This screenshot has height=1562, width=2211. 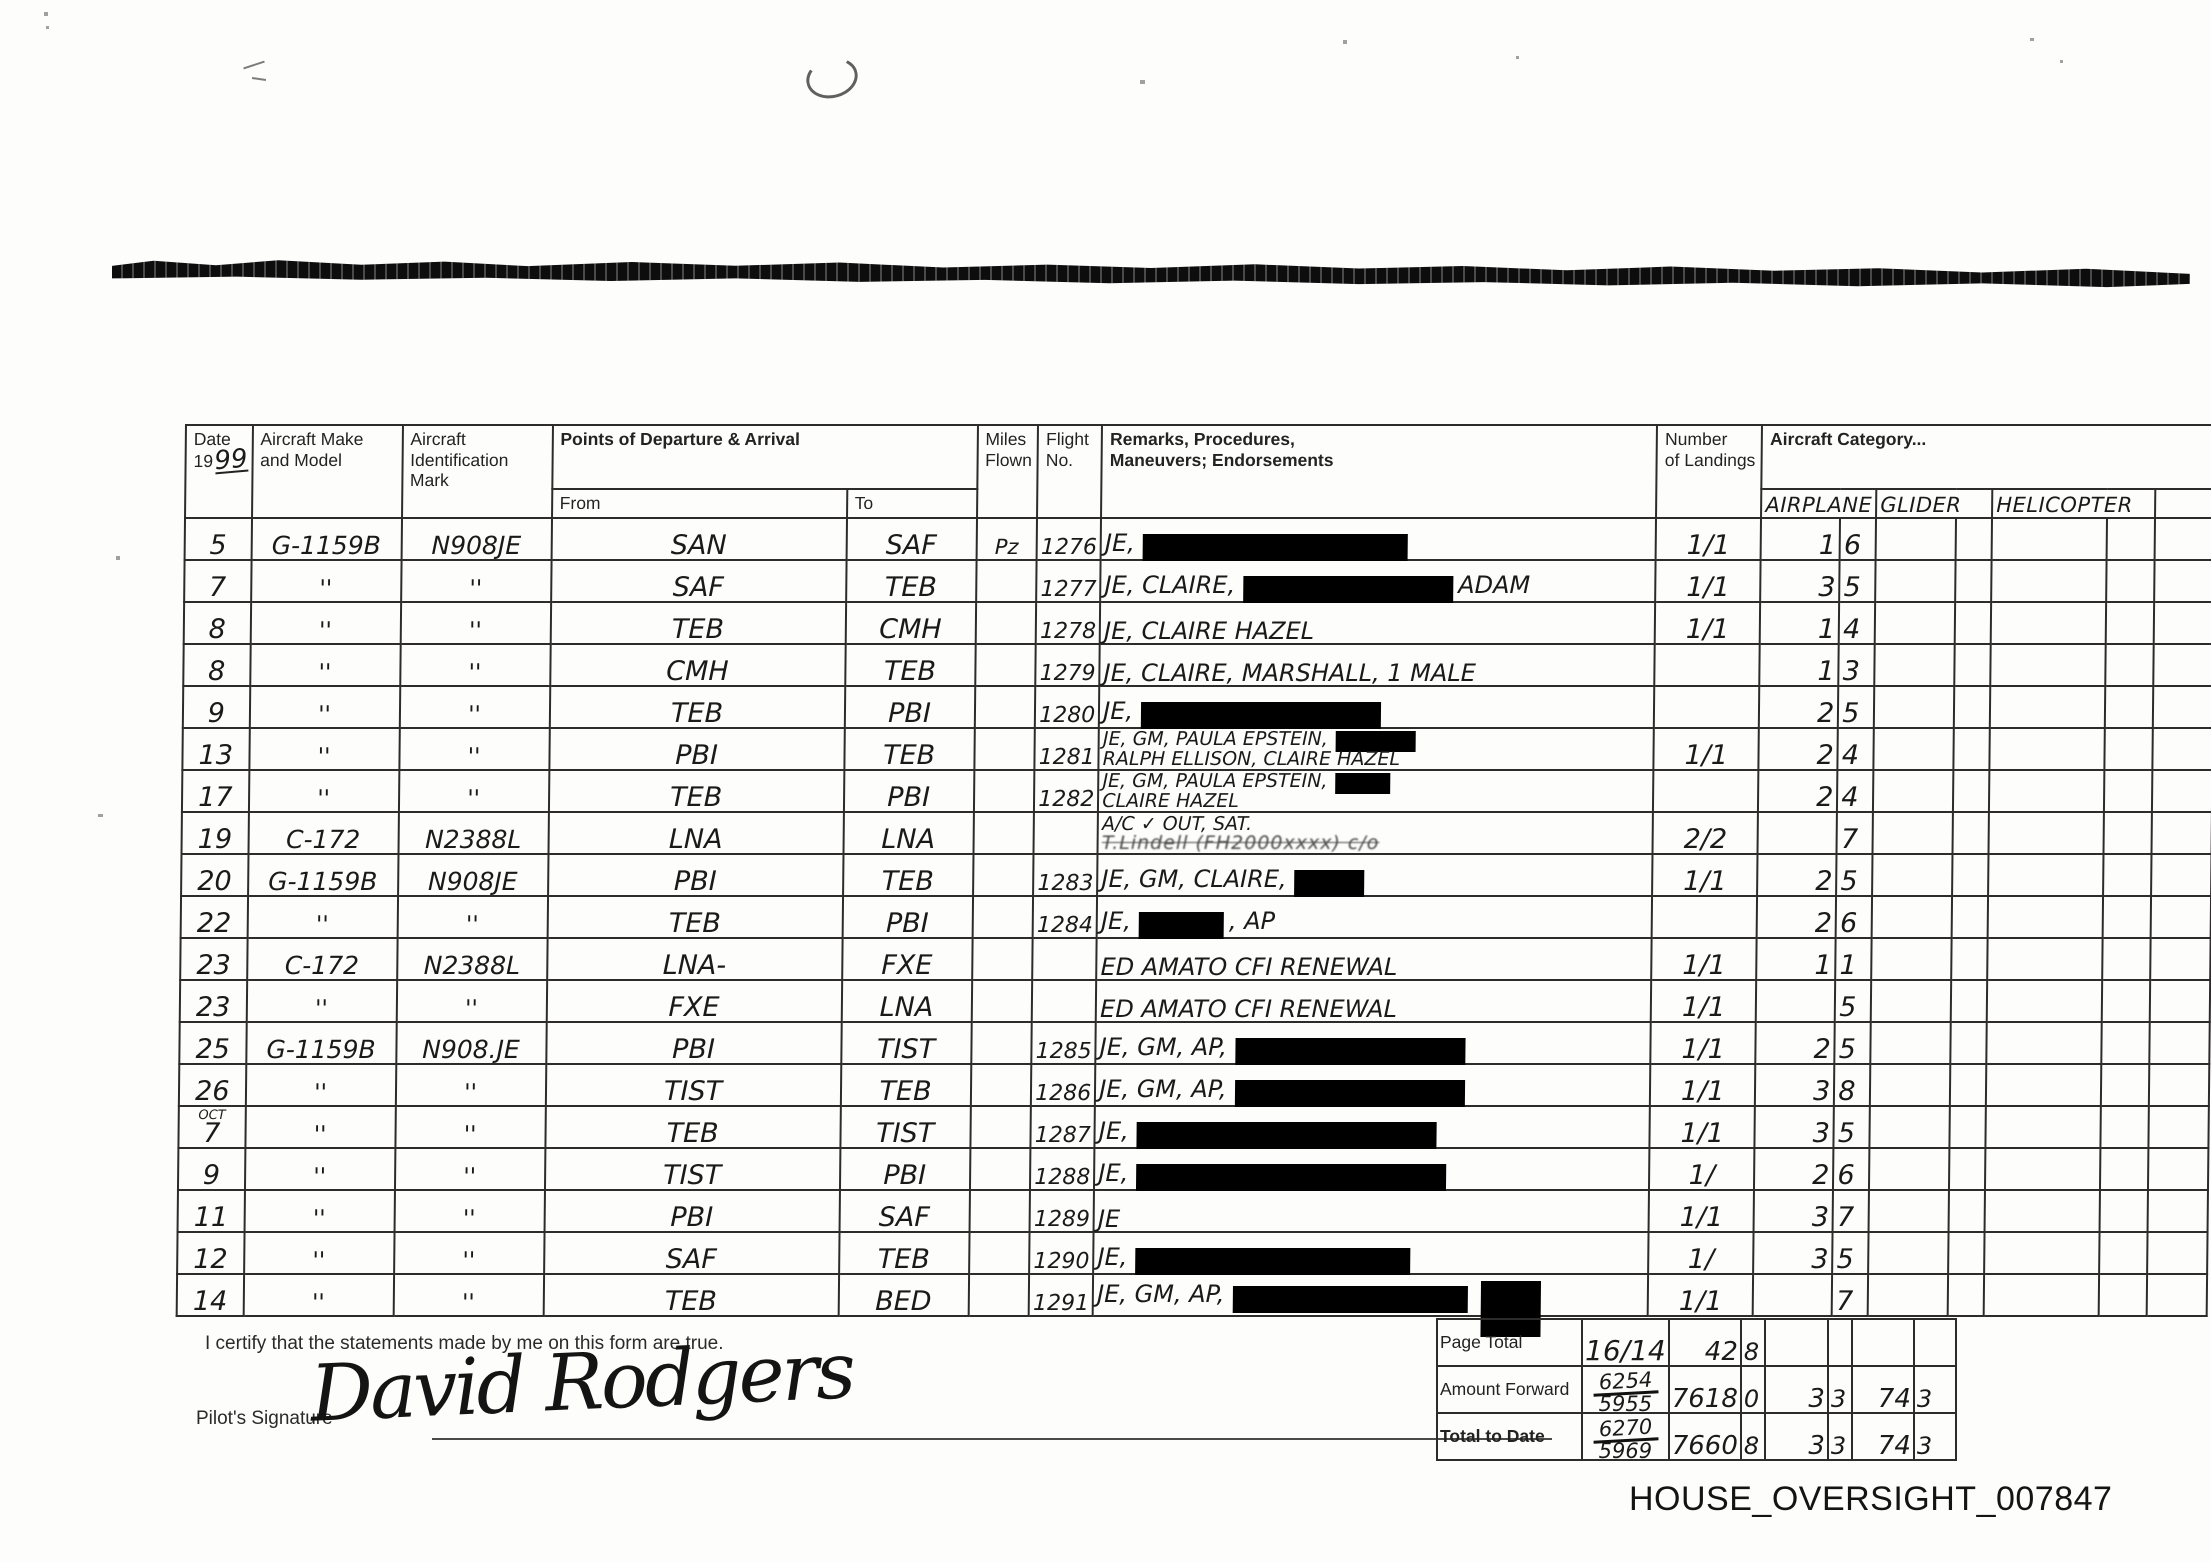 I want to click on remark-line: ED AMATO CFI RENEWAL, so click(x=1249, y=967).